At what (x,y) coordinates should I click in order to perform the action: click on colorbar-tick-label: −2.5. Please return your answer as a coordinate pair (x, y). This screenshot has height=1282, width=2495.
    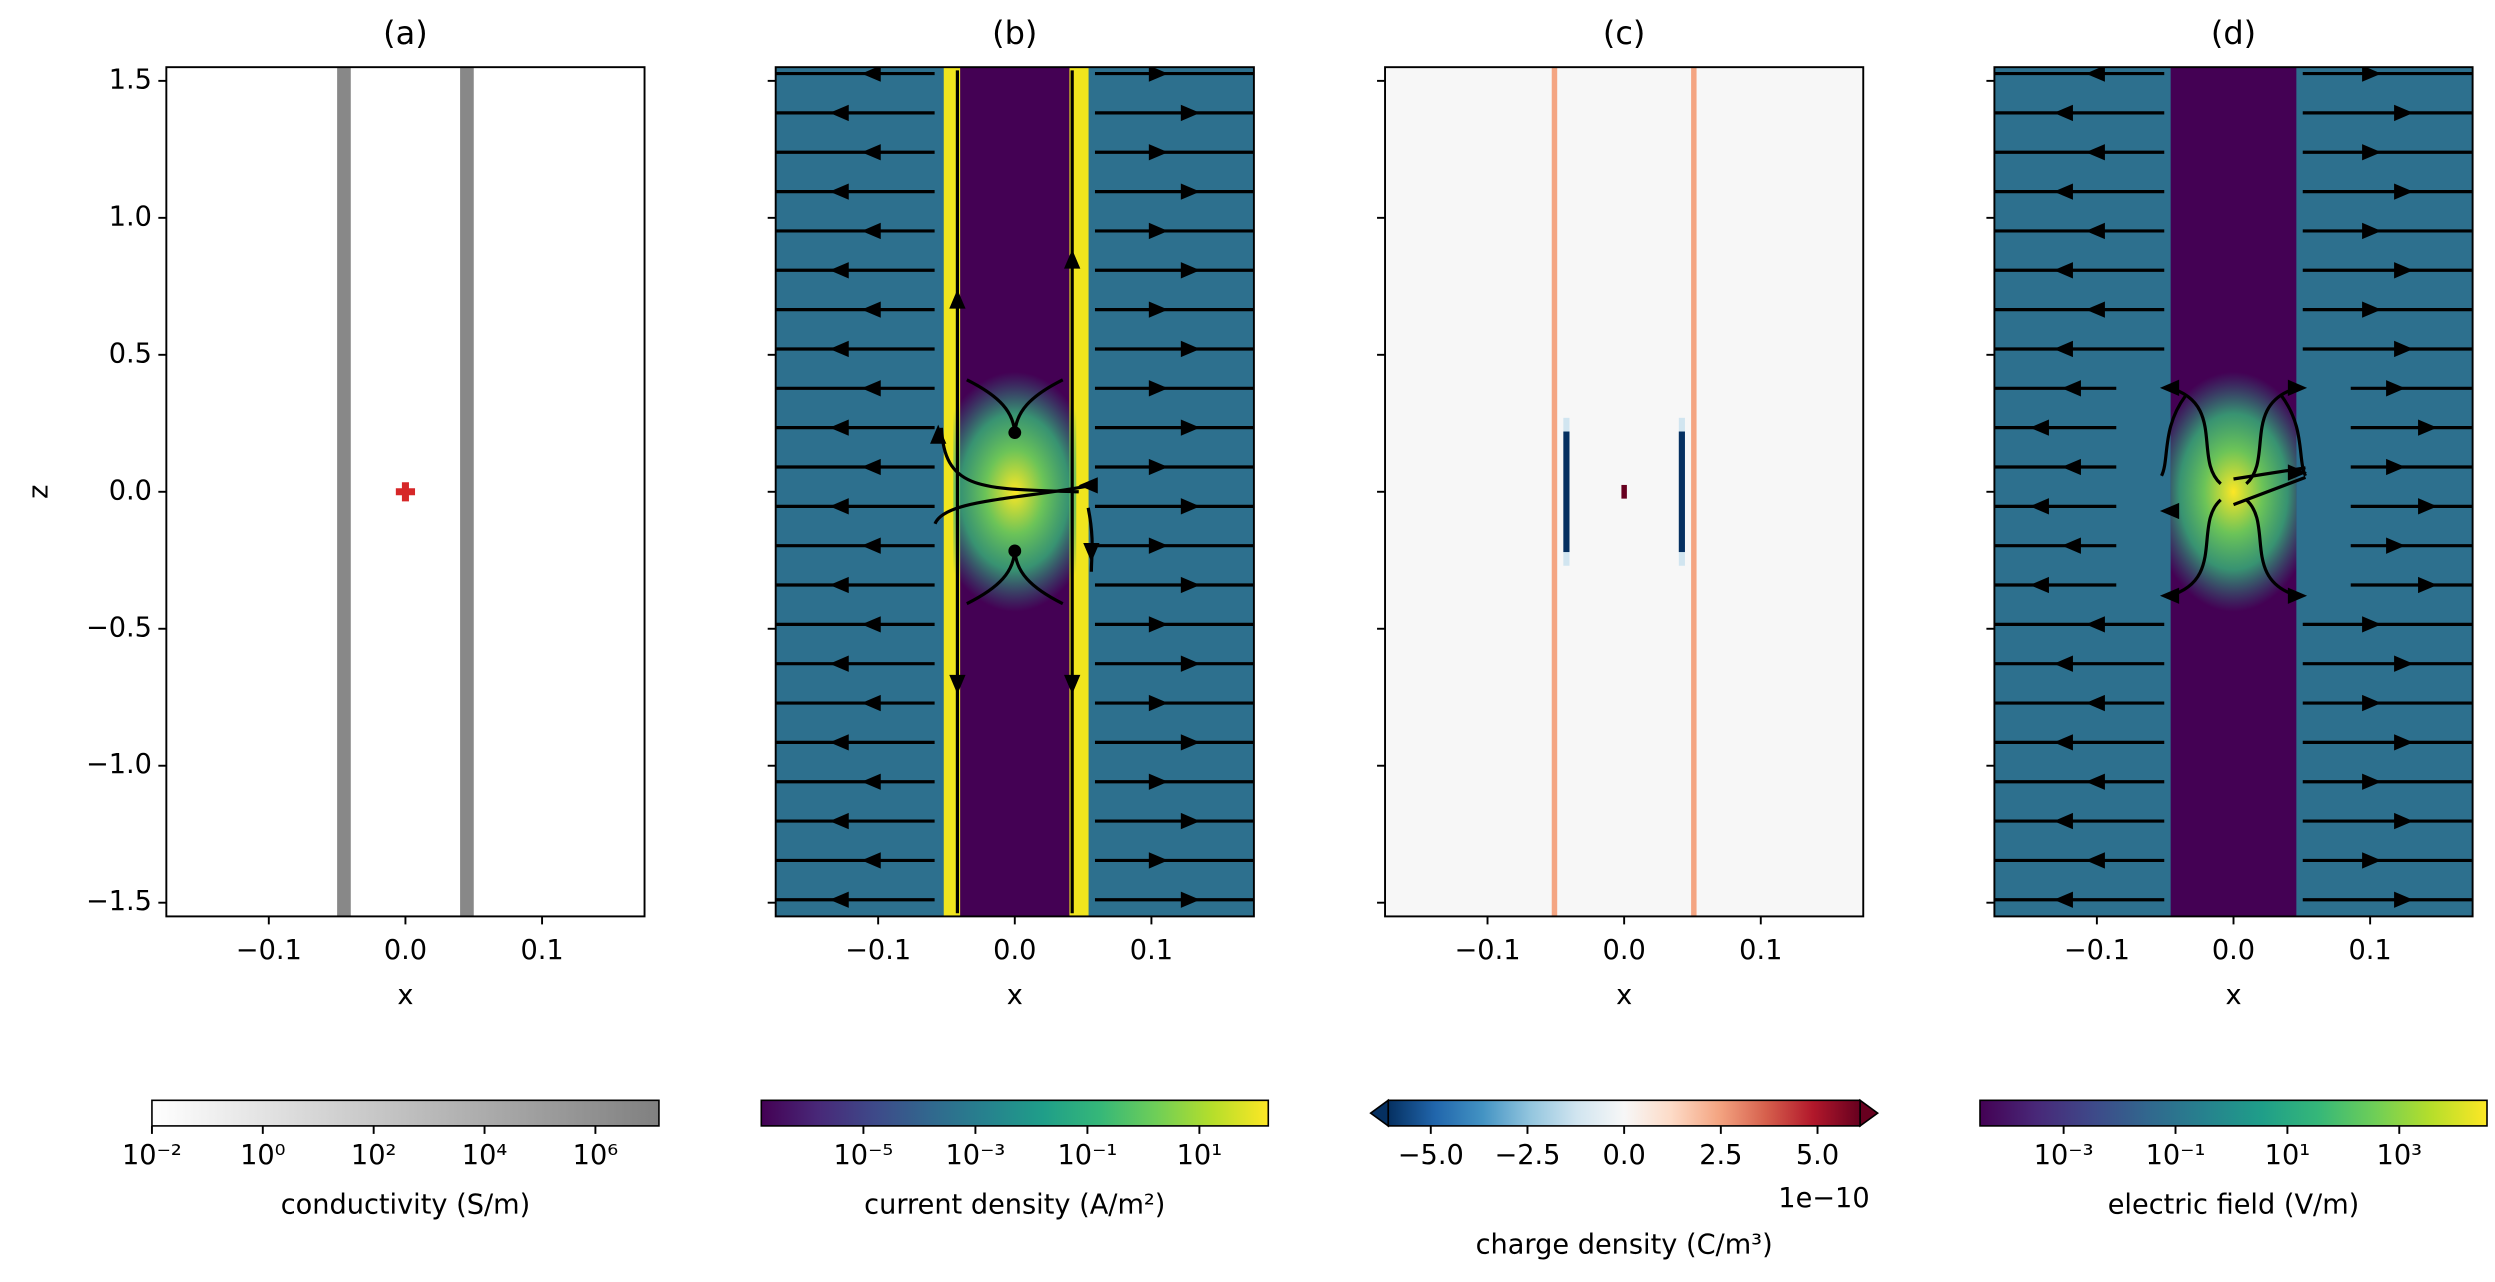
    Looking at the image, I should click on (1527, 1155).